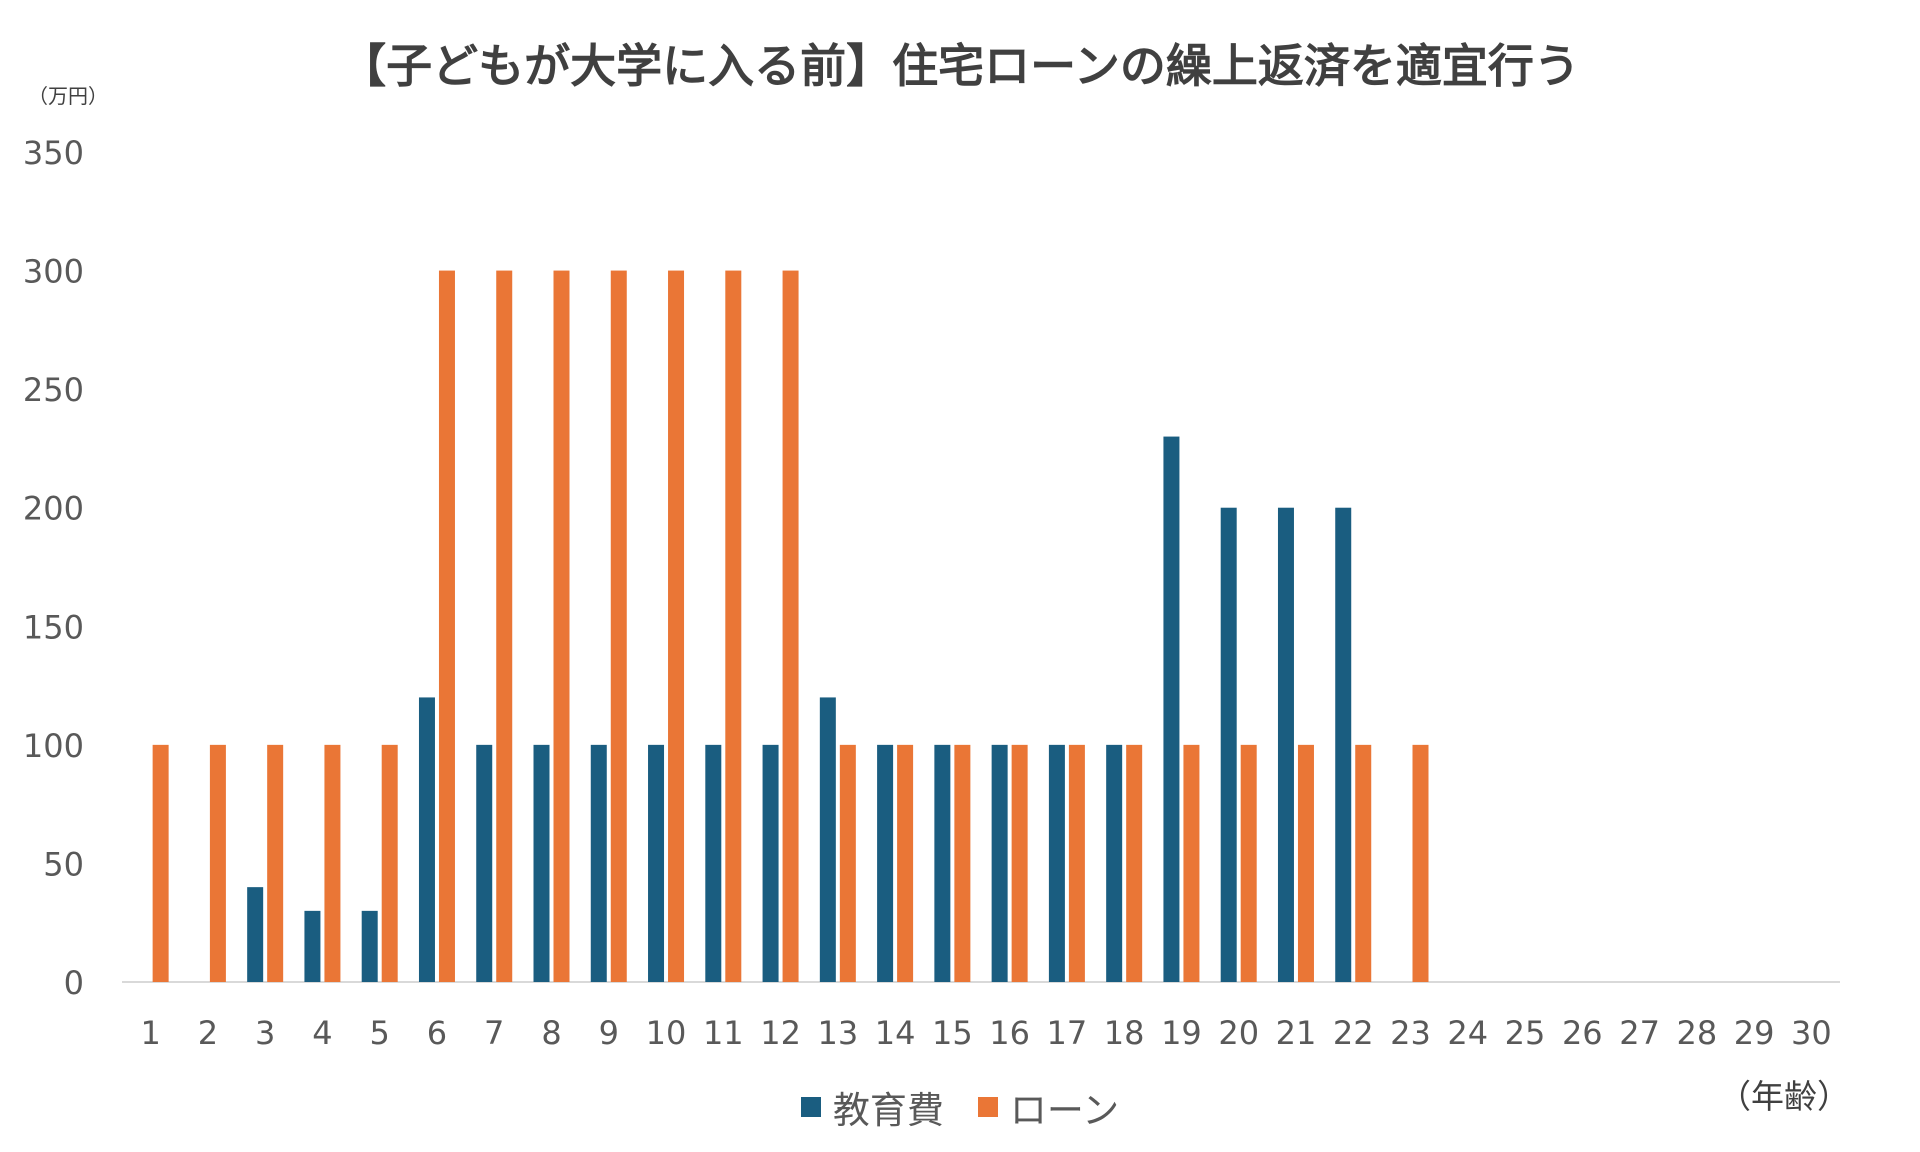  I want to click on x-tick-label: 3, so click(265, 1033).